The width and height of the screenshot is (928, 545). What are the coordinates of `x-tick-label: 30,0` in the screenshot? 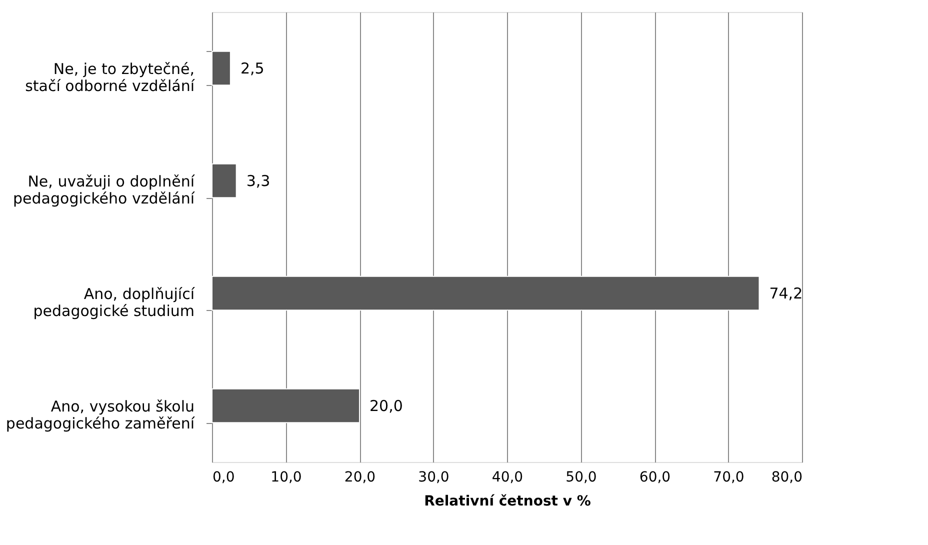 It's located at (434, 478).